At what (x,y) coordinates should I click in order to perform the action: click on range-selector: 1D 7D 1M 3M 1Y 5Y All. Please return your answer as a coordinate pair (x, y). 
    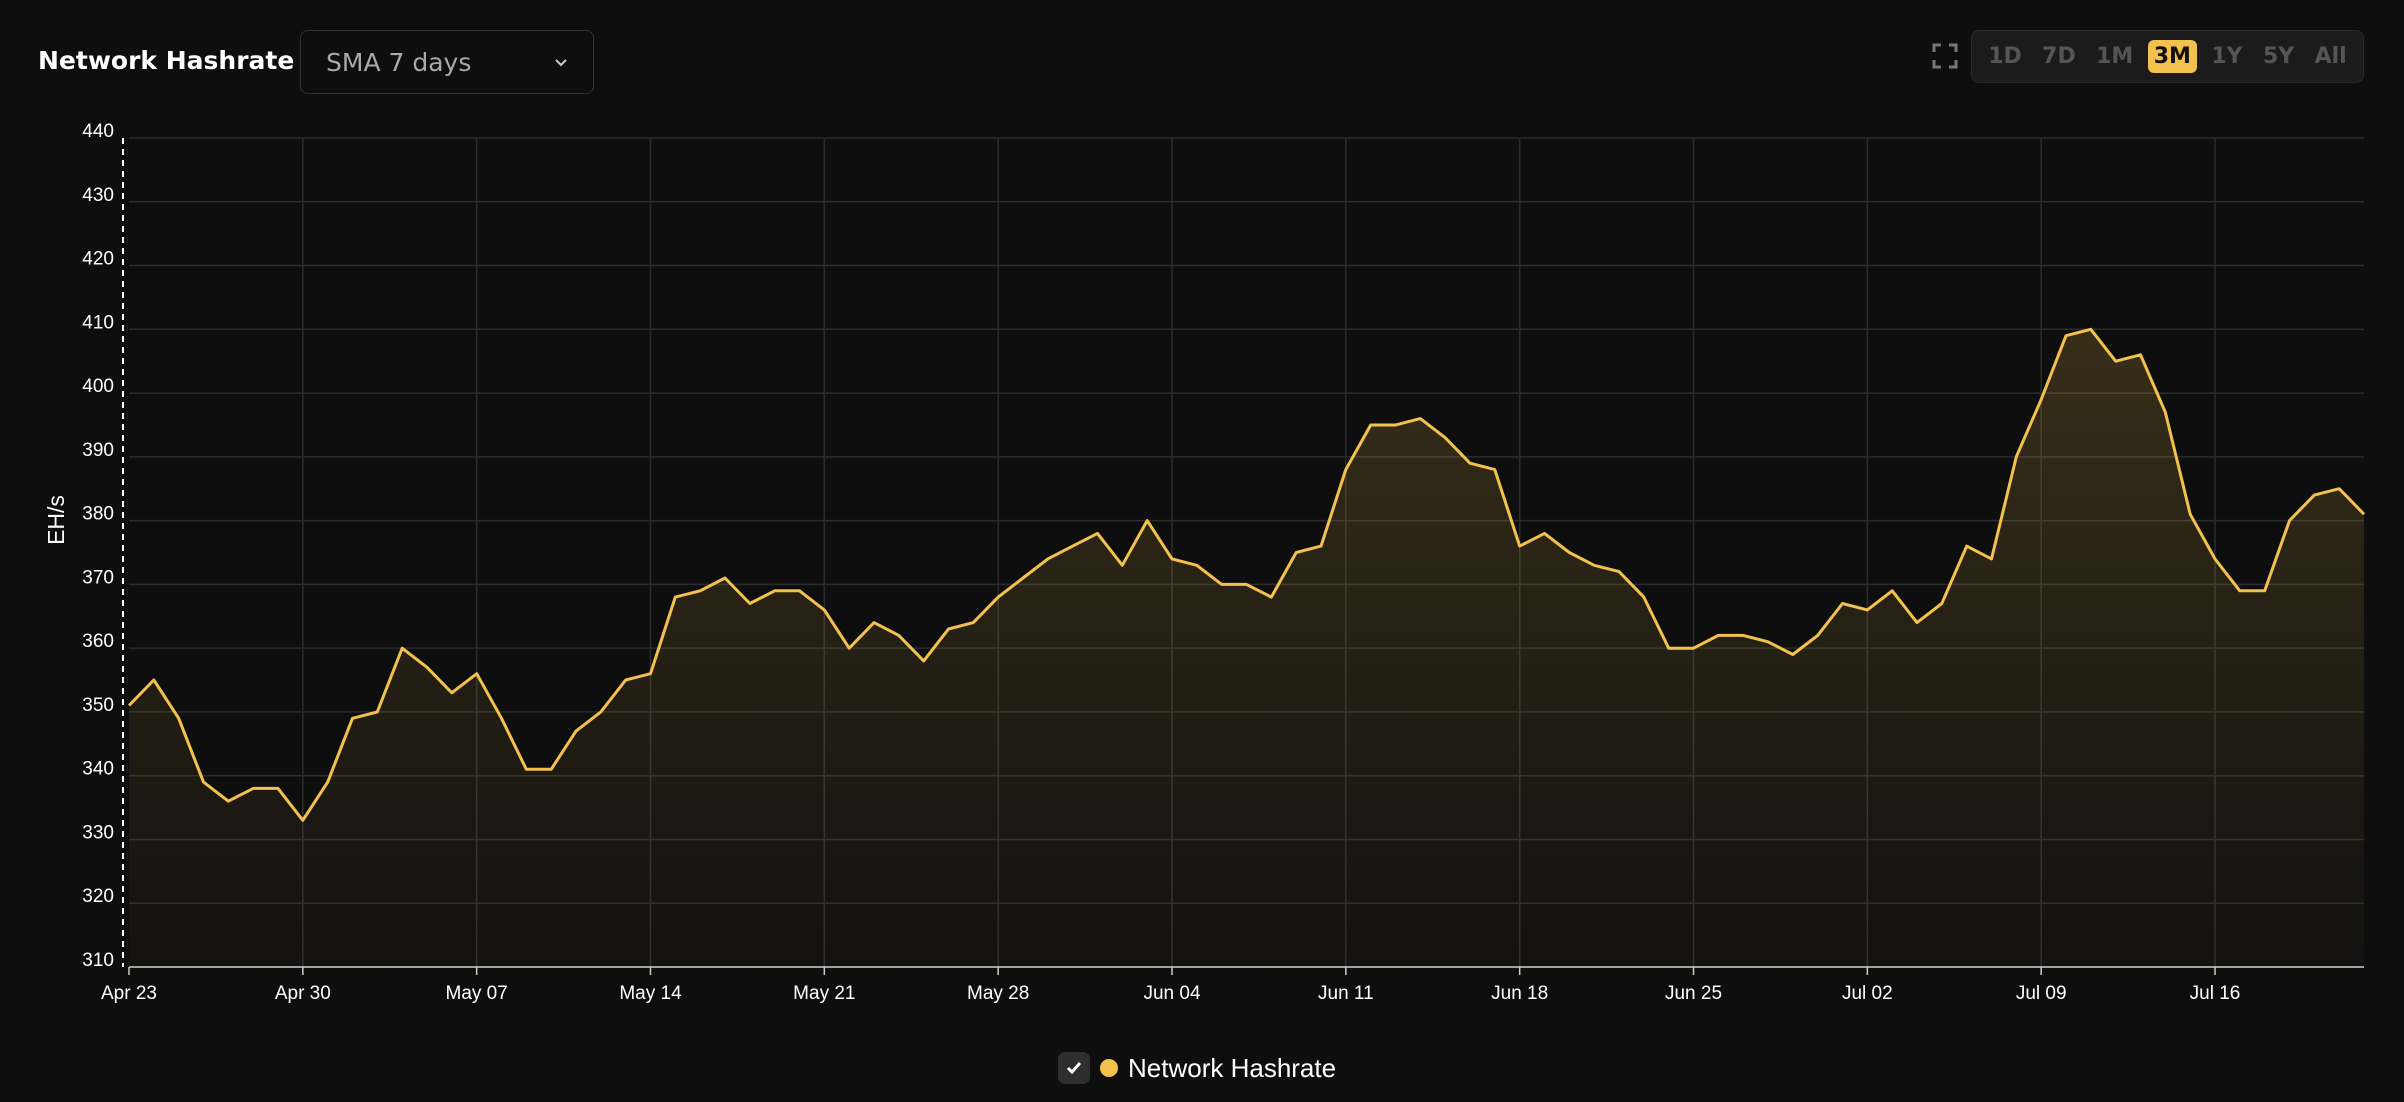
    Looking at the image, I should click on (2167, 56).